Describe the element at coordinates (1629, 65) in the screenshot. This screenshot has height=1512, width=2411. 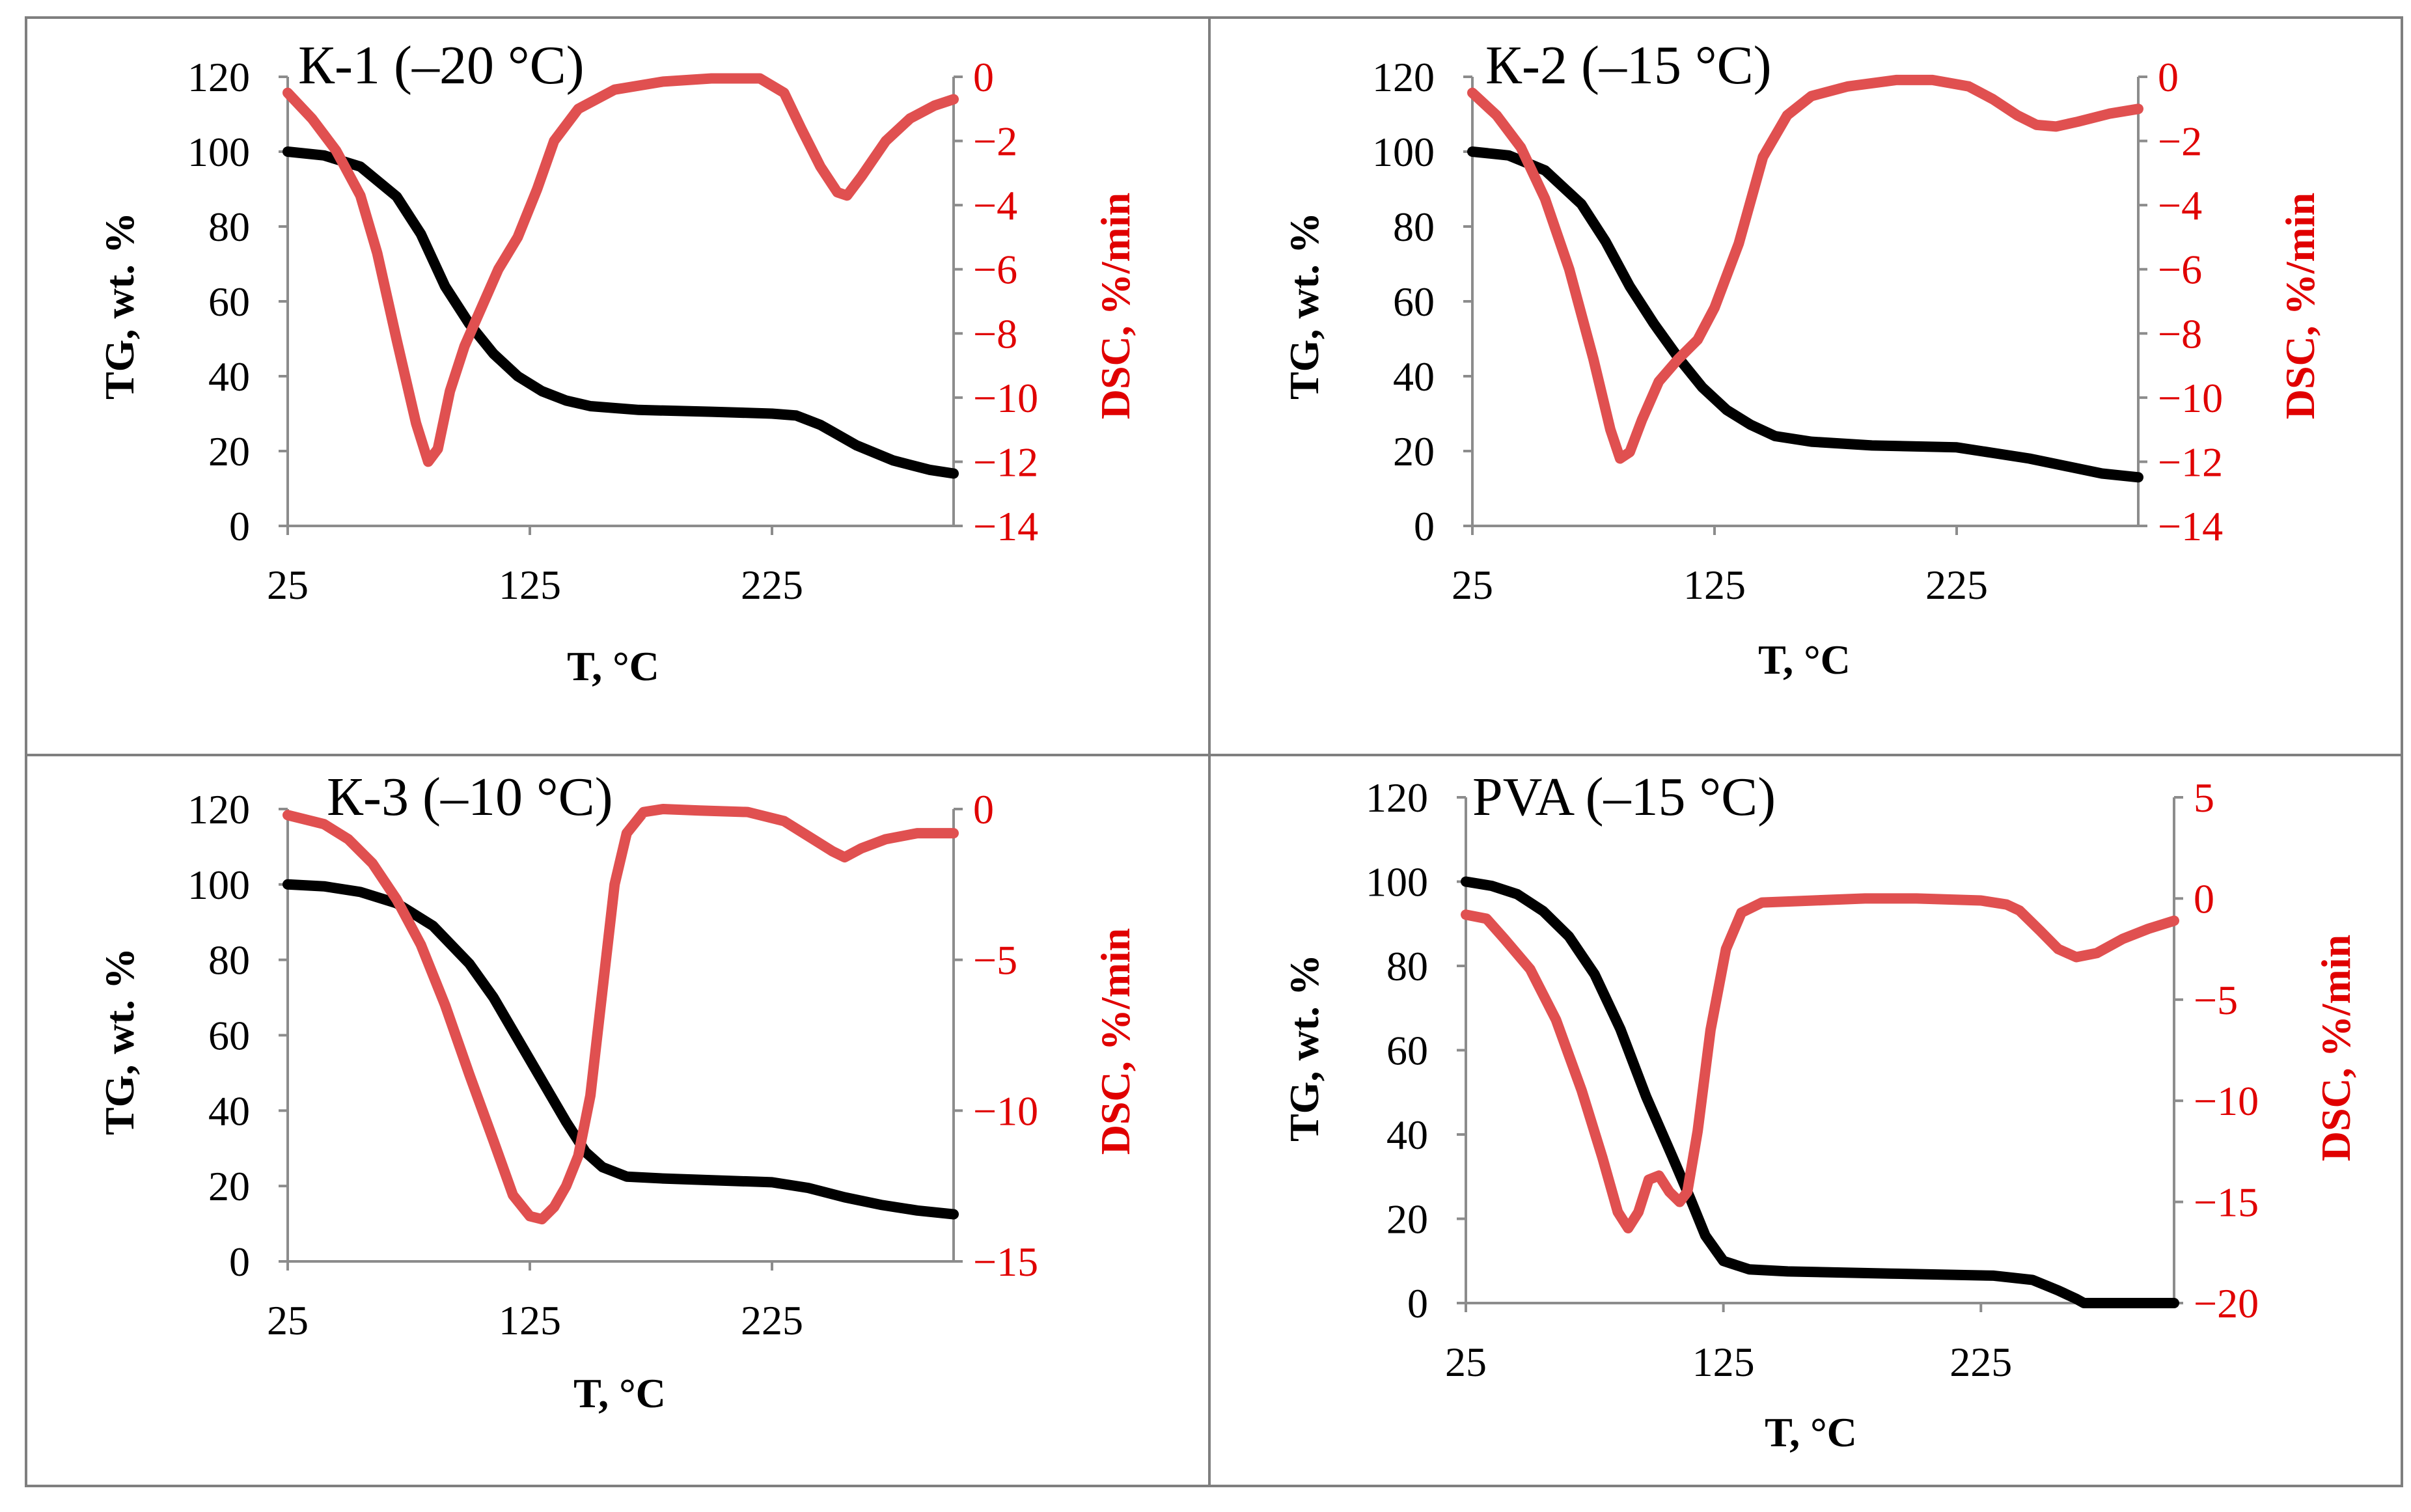
I see `panel-title: К-2 (–15 °C)` at that location.